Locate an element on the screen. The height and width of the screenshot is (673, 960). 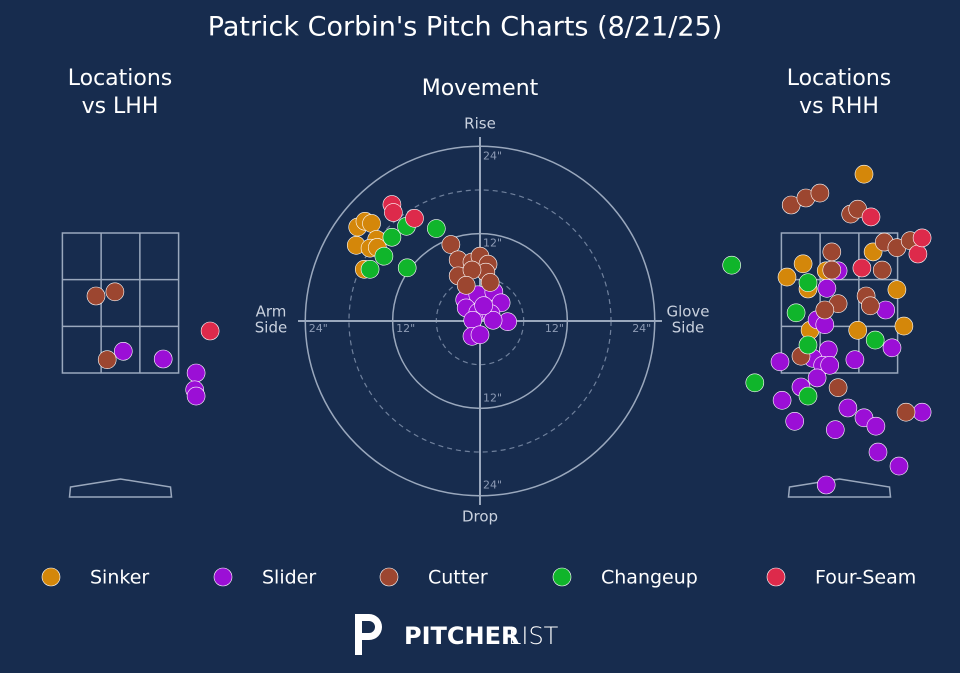
strike-zone is located at coordinates (120, 303).